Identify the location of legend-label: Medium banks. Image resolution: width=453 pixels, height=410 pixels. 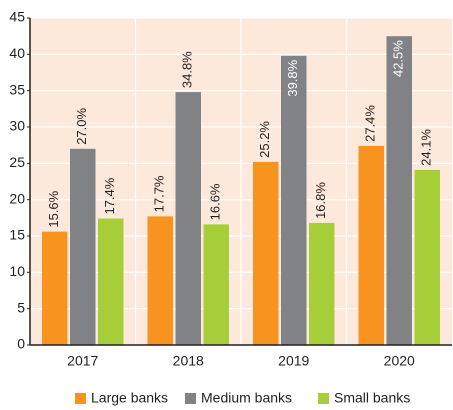
(246, 398).